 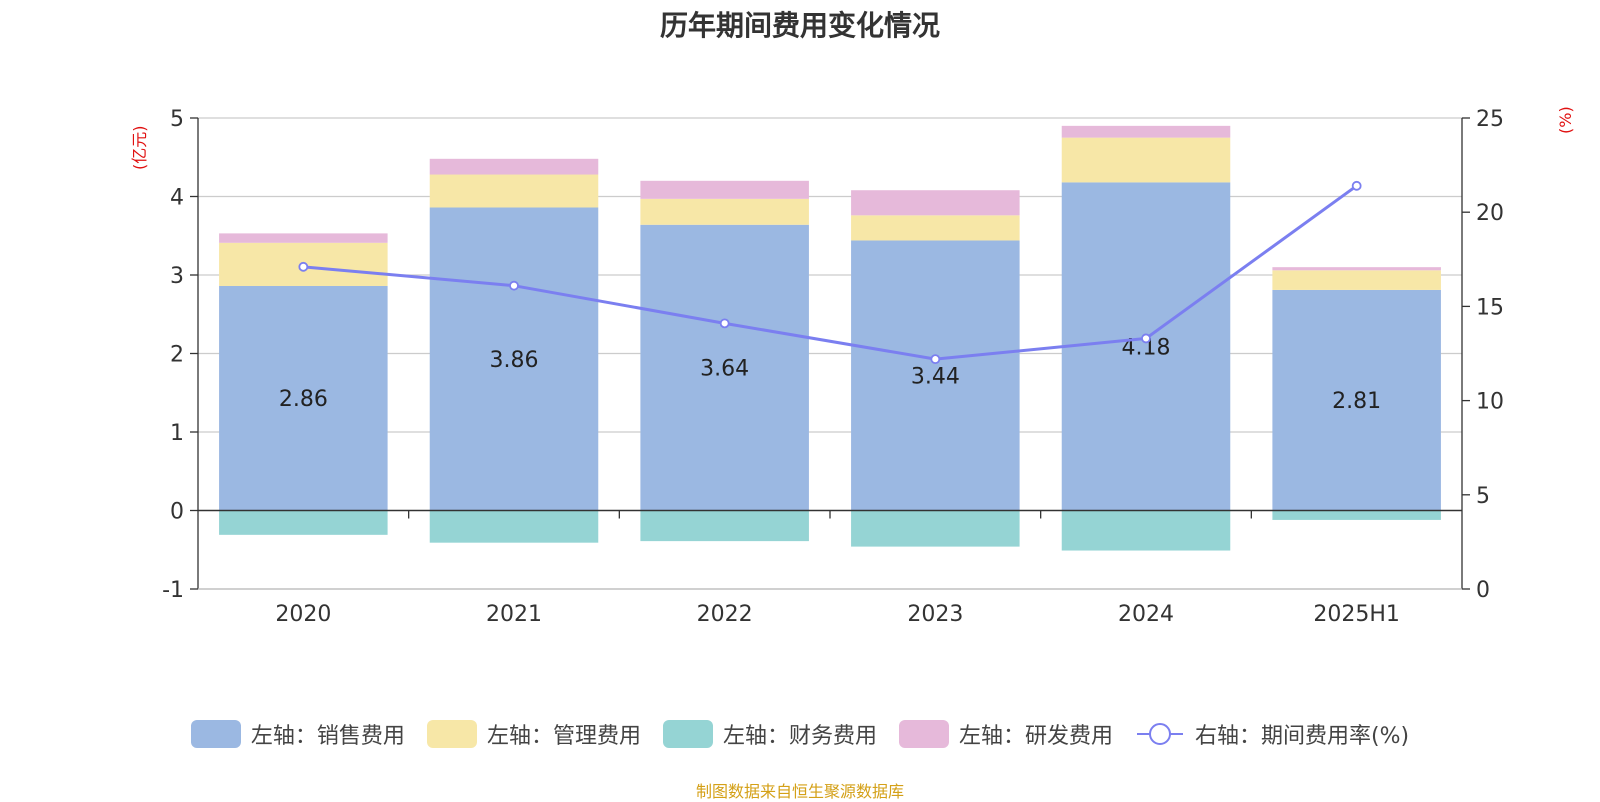 What do you see at coordinates (177, 119) in the screenshot?
I see `left-tick-label: 5` at bounding box center [177, 119].